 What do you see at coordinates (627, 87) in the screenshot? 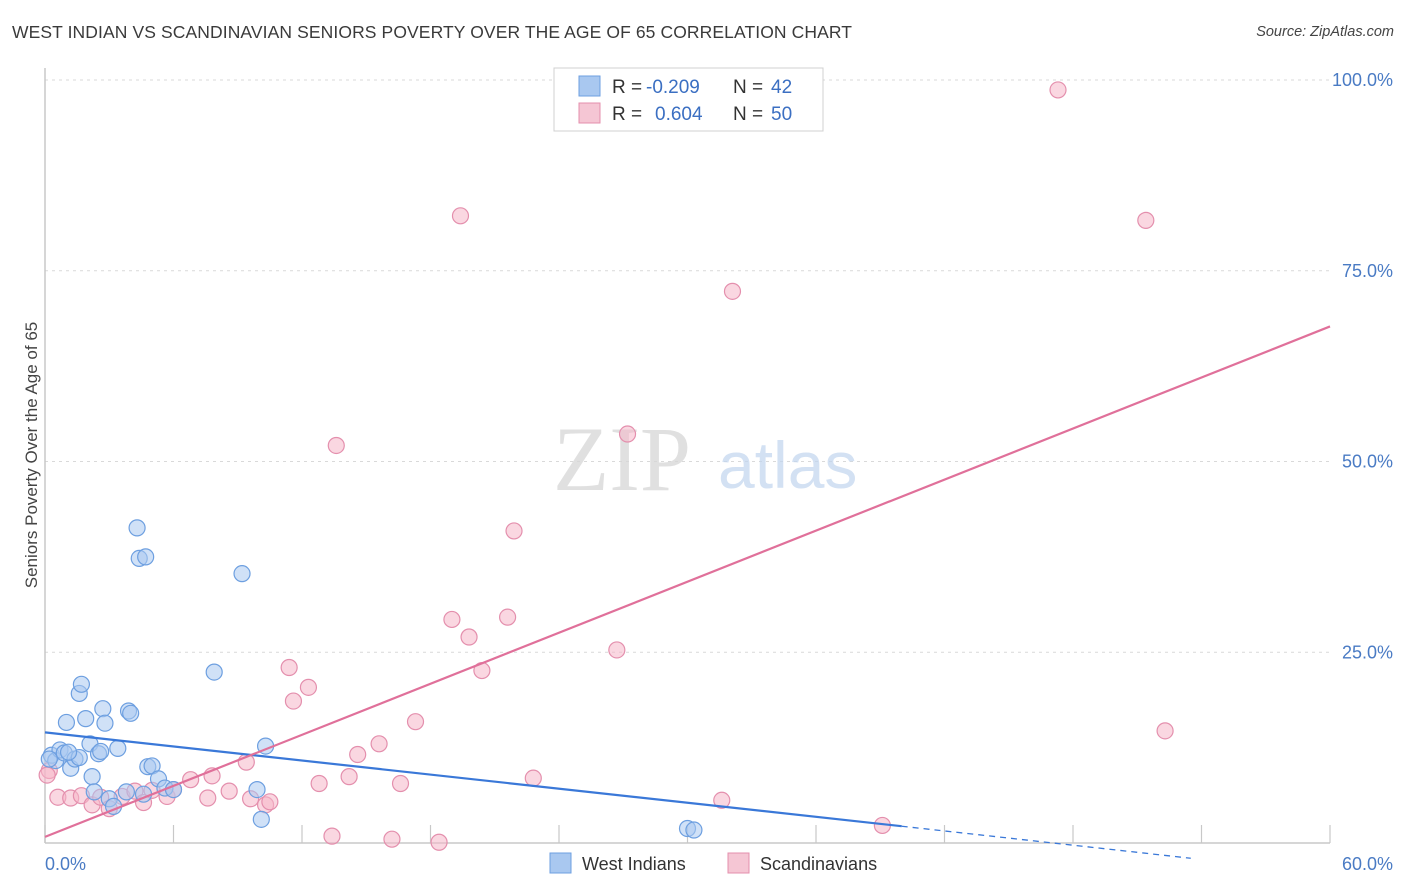
I see `legend-r-label-1: R =` at bounding box center [627, 87].